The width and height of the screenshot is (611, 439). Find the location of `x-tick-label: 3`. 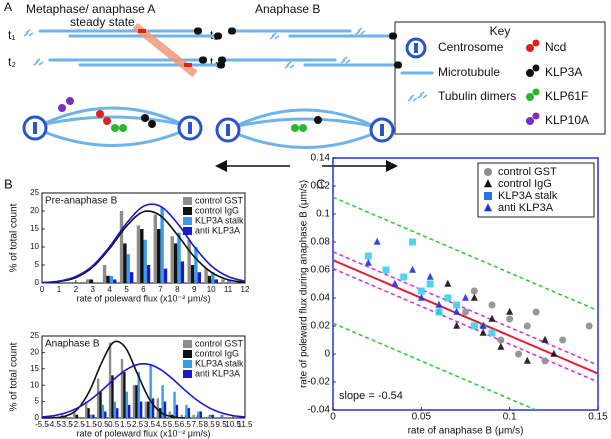

x-tick-label: 3 is located at coordinates (93, 289).